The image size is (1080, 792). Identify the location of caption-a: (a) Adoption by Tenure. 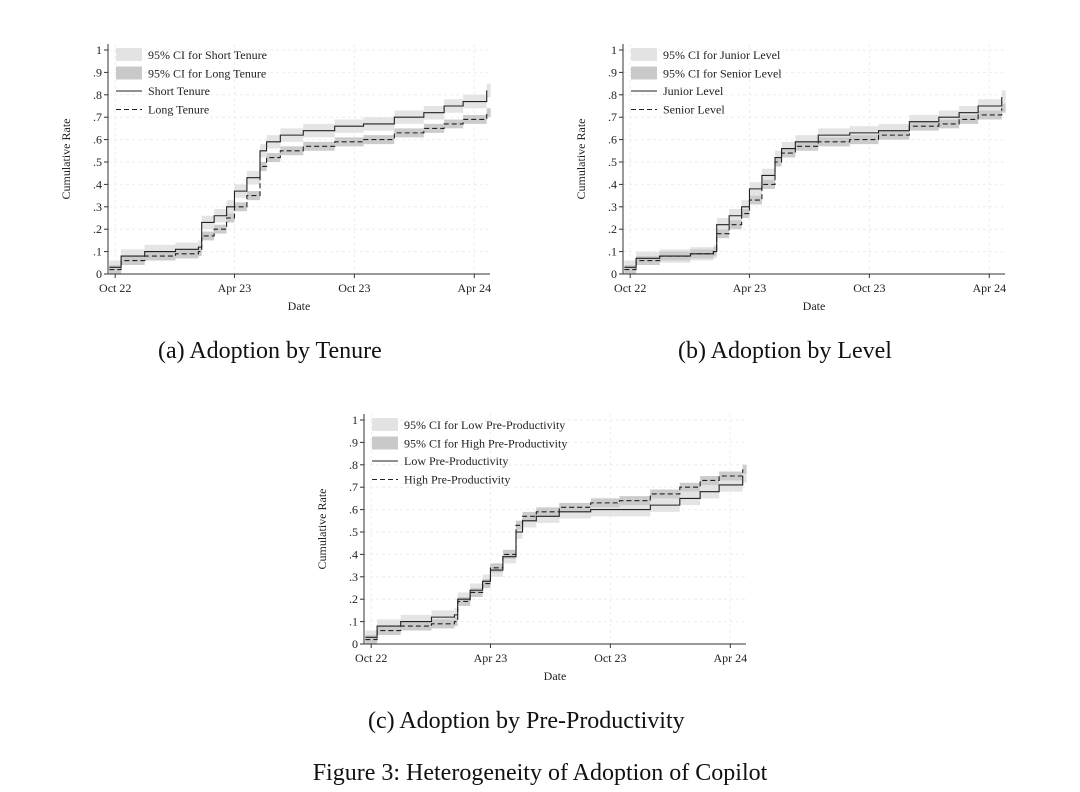
(270, 351).